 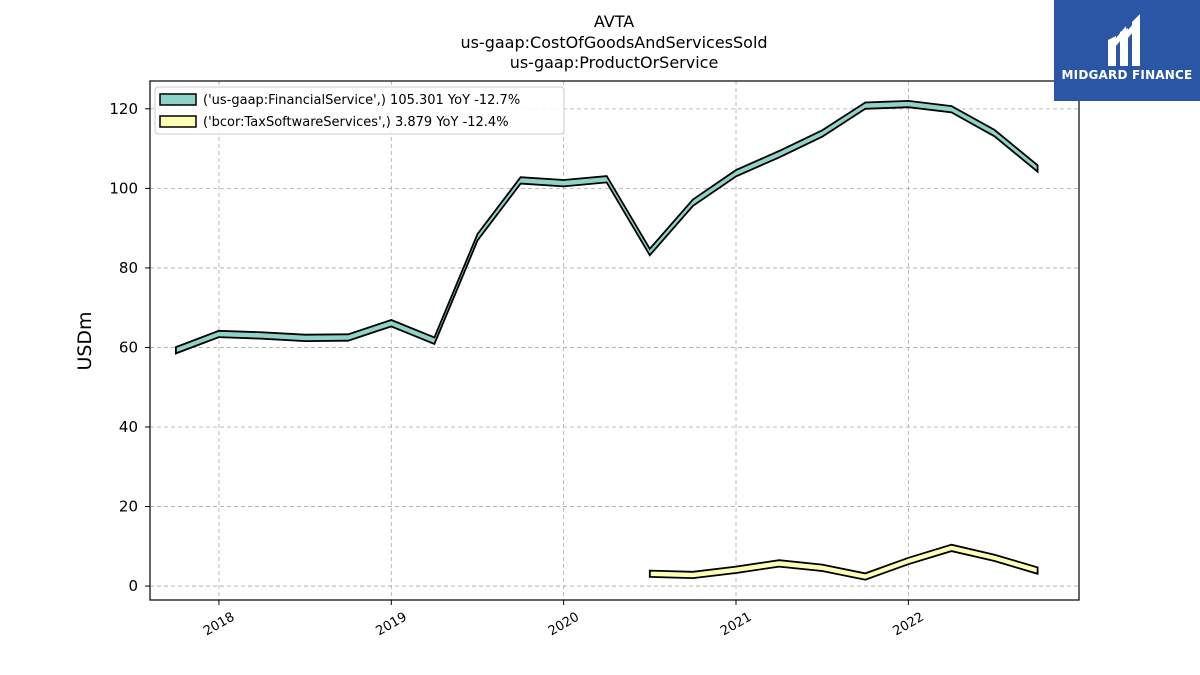 What do you see at coordinates (614, 62) in the screenshot?
I see `chart-title-line-3: us-gaap:ProductOrService` at bounding box center [614, 62].